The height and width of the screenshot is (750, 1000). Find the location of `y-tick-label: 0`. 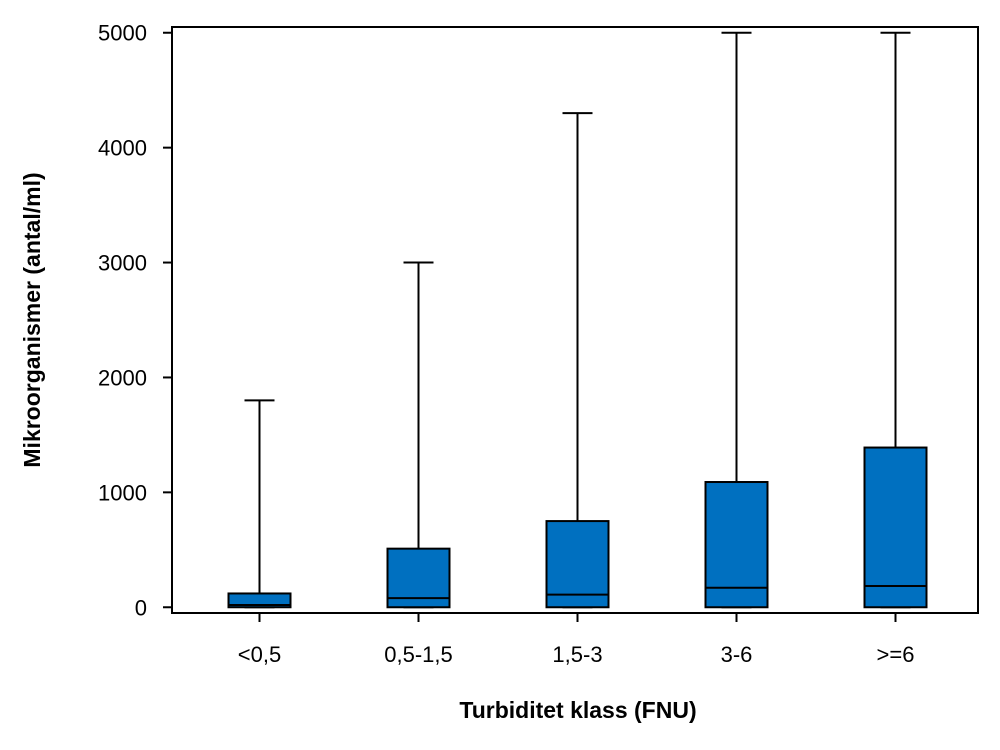

y-tick-label: 0 is located at coordinates (141, 607).